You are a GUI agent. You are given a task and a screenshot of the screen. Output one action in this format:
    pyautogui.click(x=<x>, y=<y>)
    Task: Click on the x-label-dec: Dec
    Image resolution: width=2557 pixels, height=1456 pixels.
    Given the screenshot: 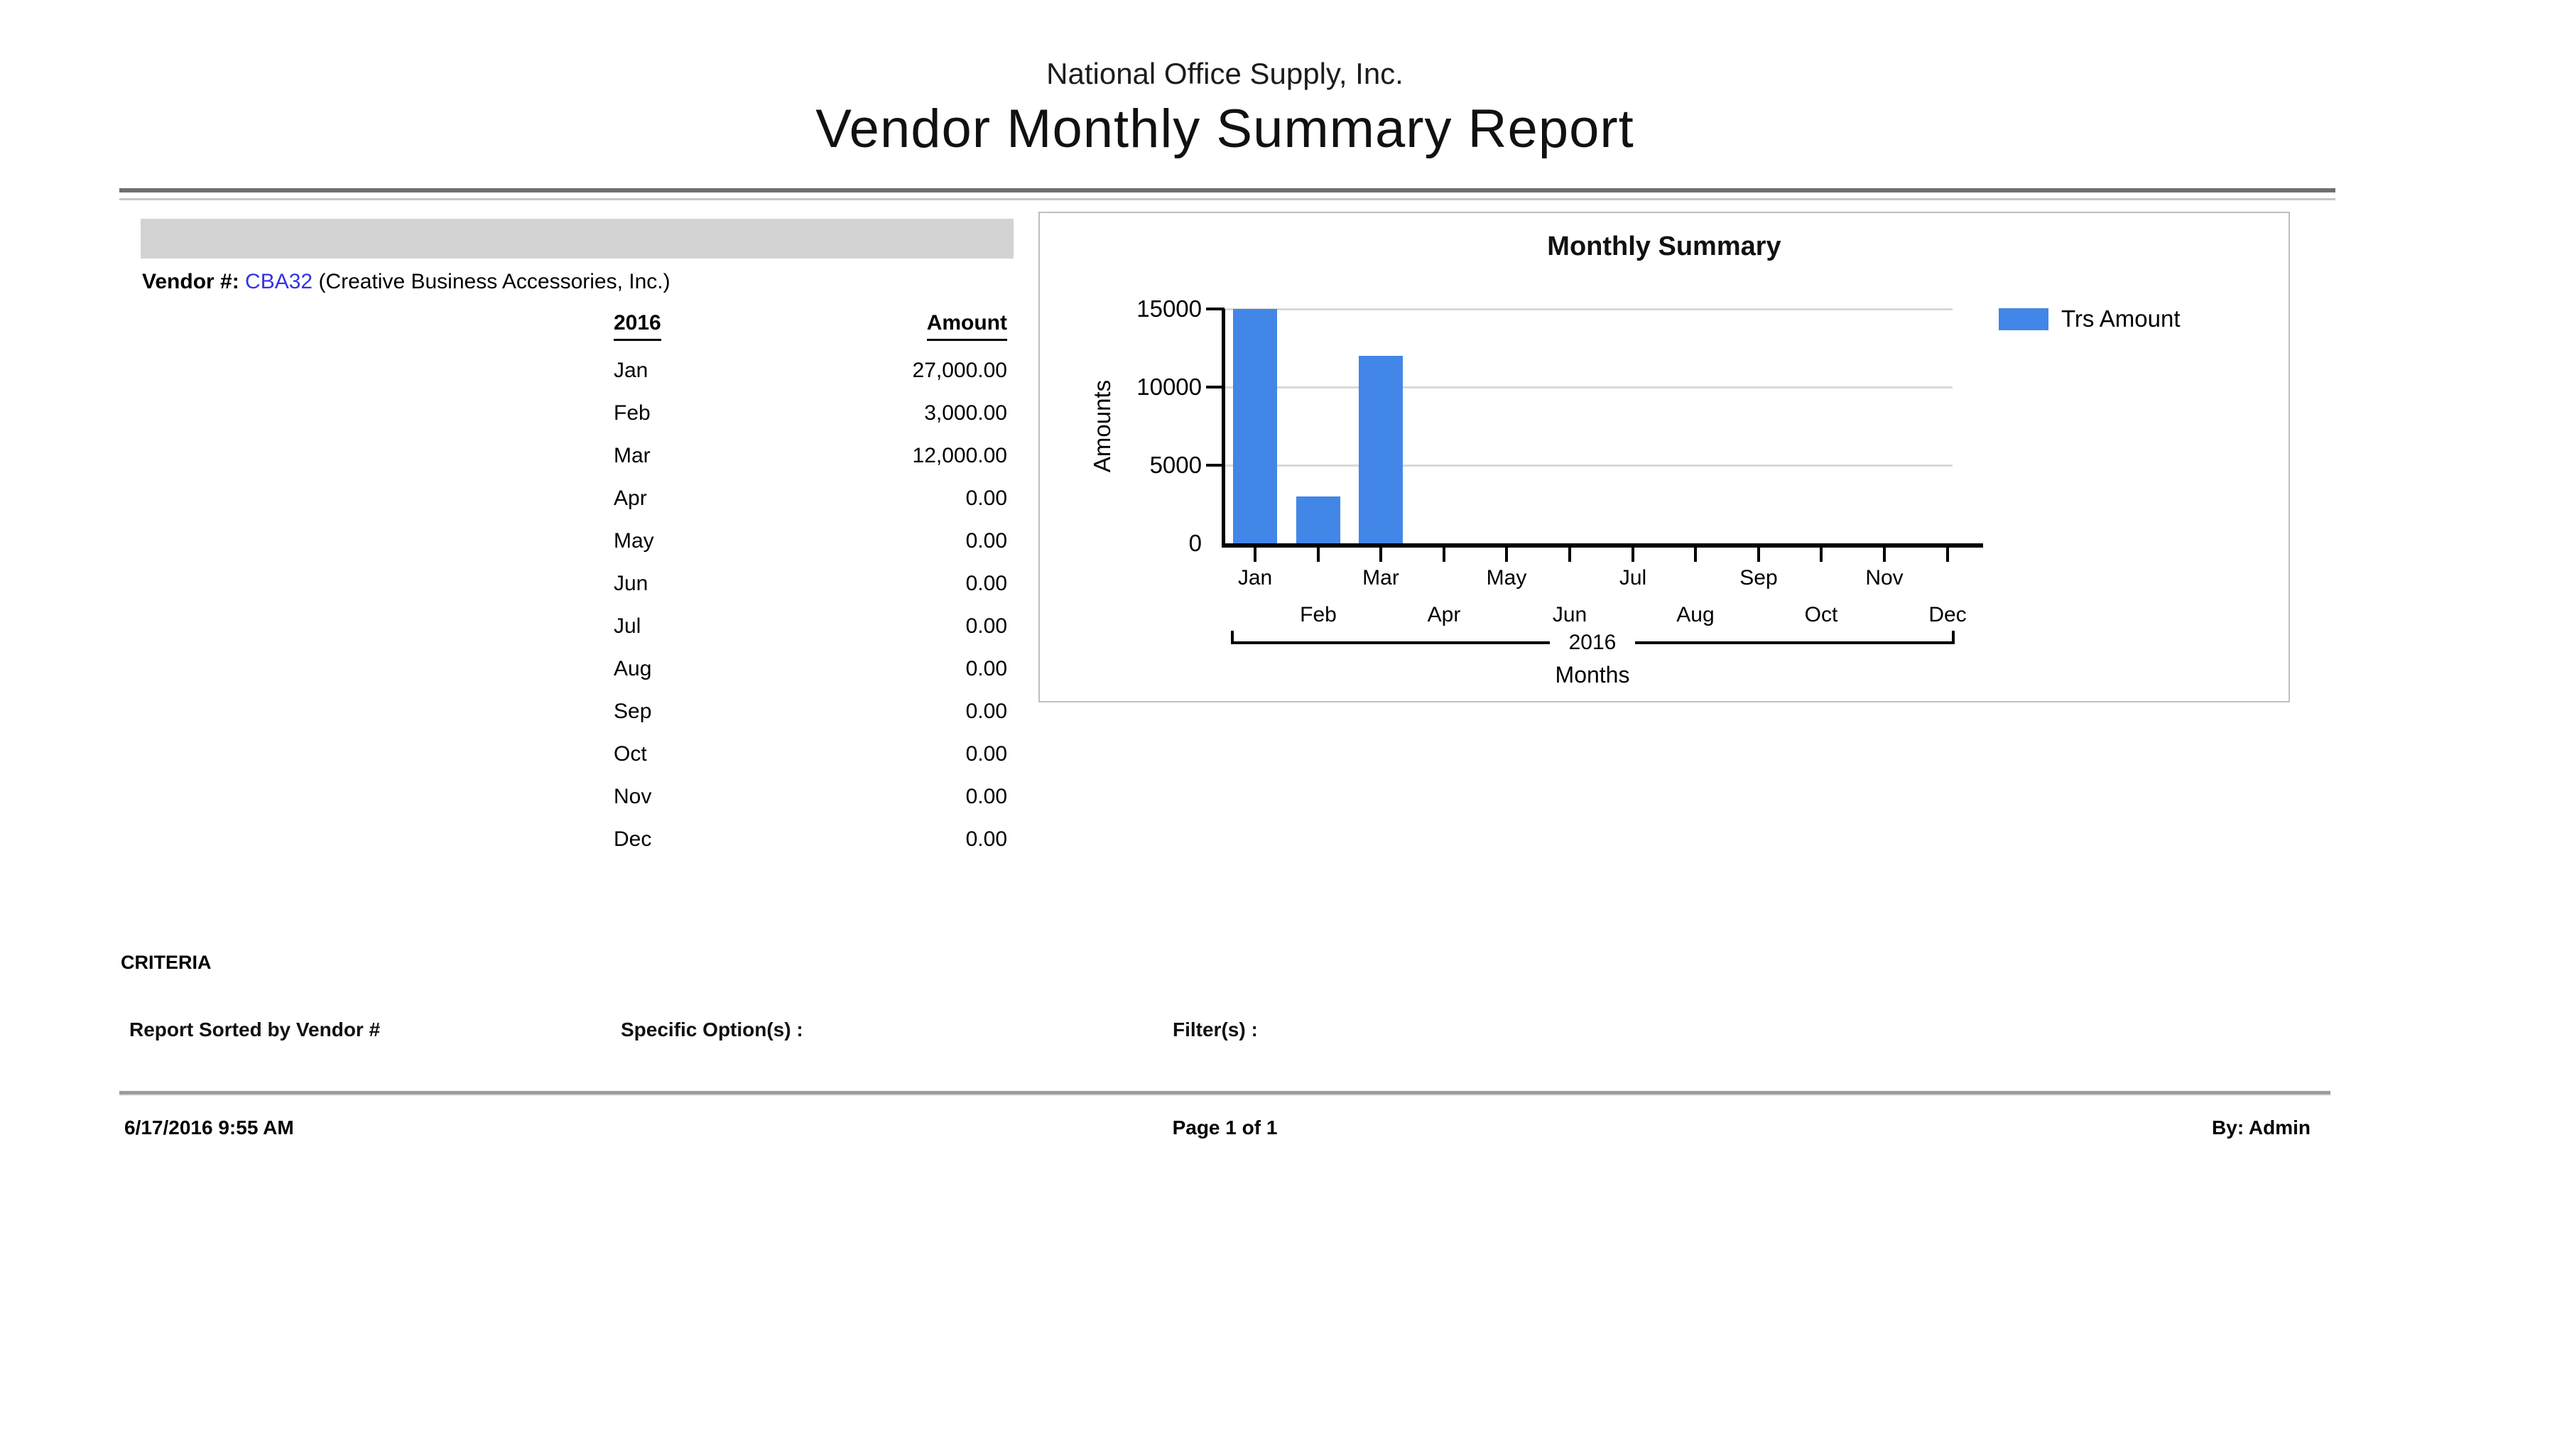 What is the action you would take?
    pyautogui.click(x=1947, y=614)
    